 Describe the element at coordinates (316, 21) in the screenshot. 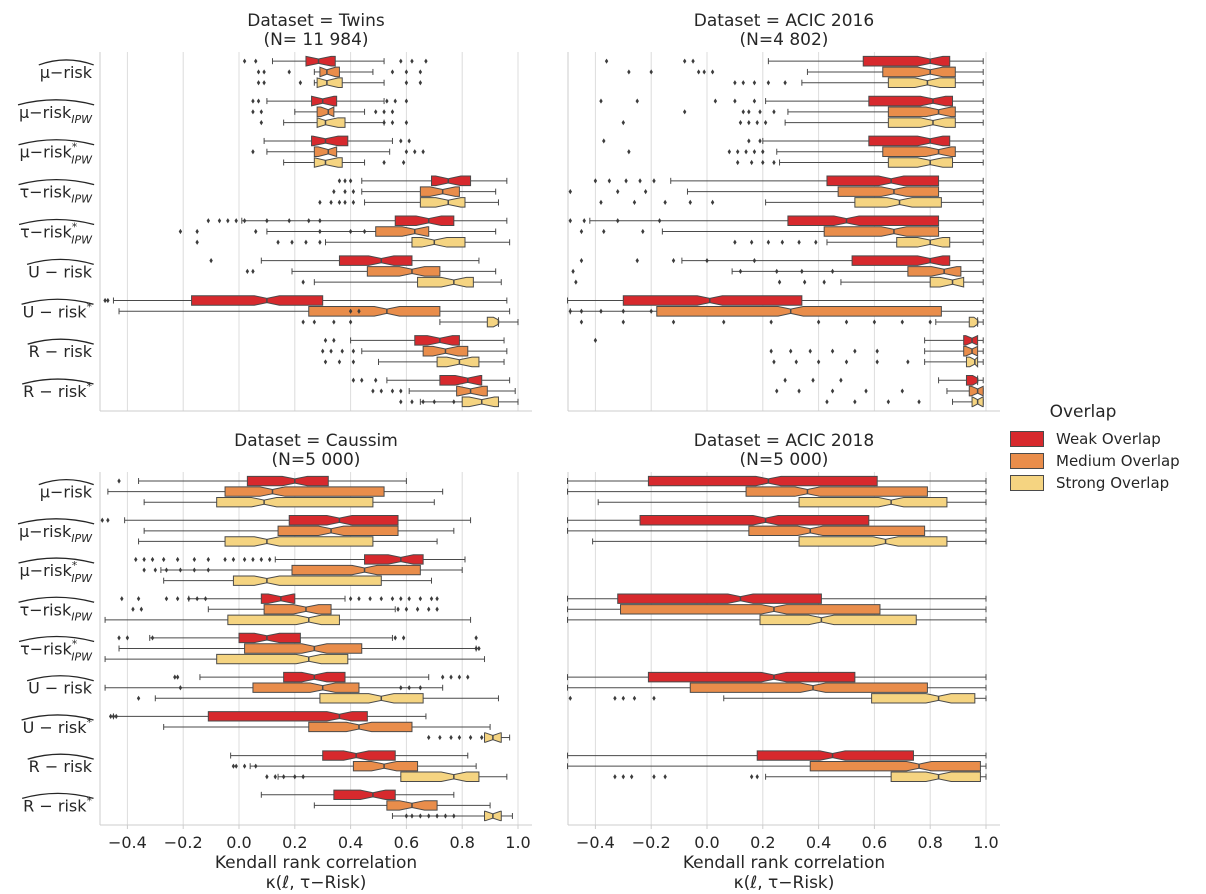

I see `panel-title: Dataset = Twins` at that location.